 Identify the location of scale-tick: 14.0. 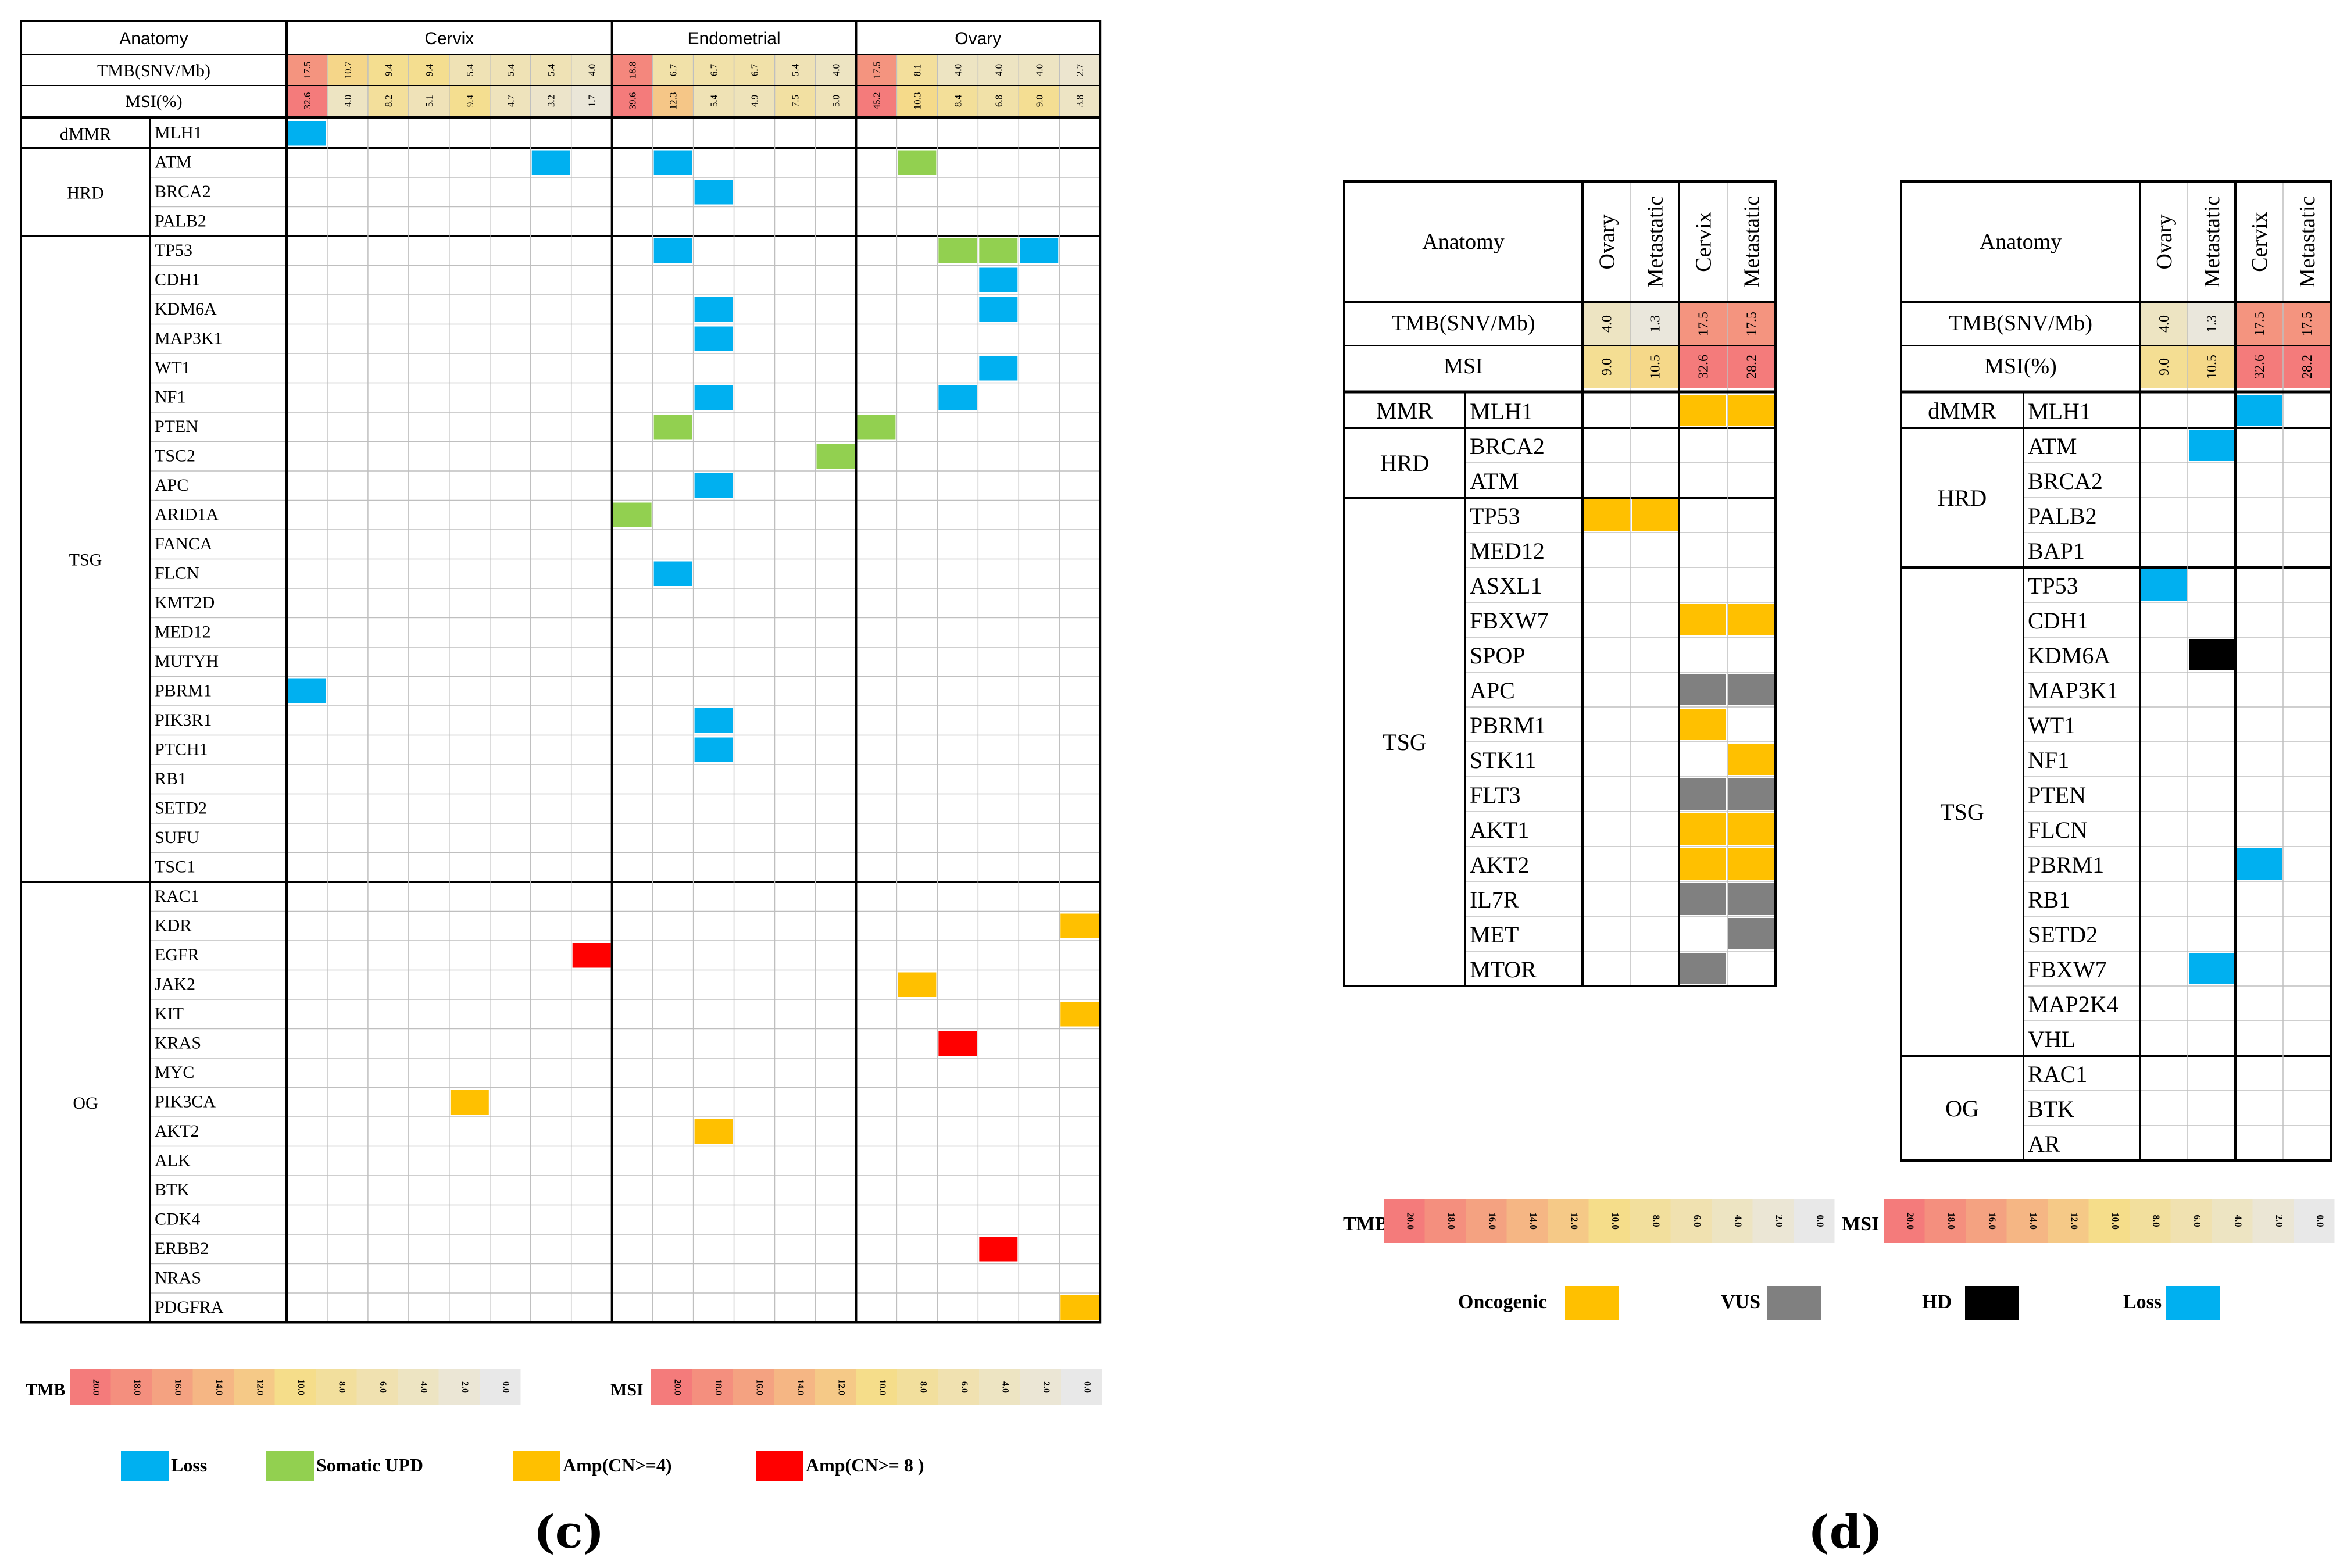
(1533, 1221).